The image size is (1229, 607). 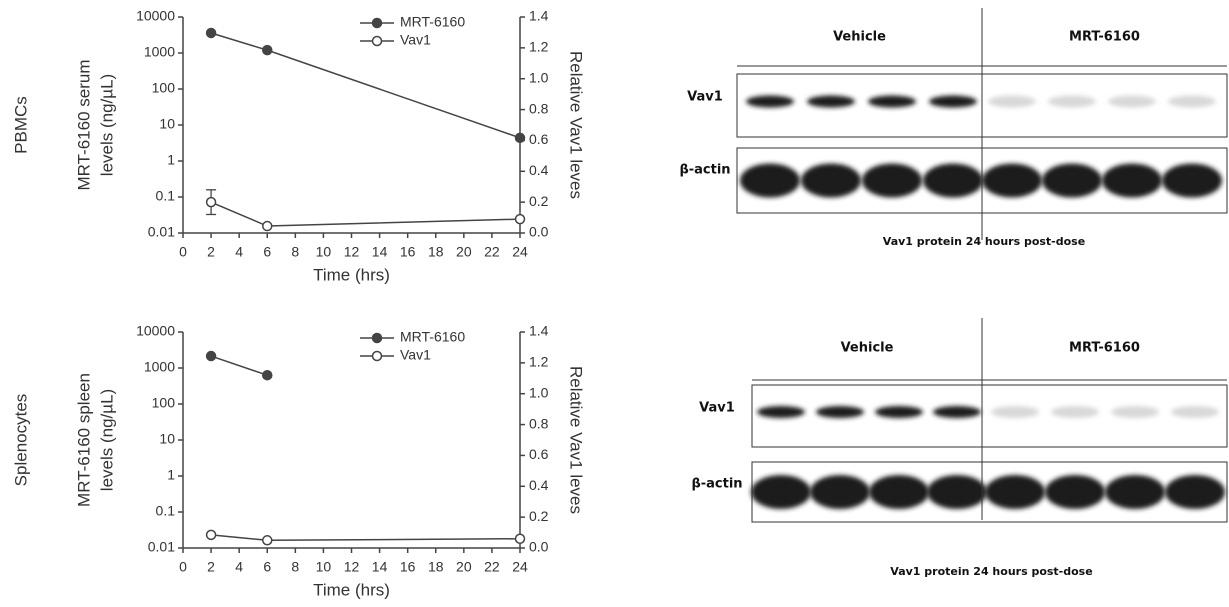 I want to click on y-tick-label: 10000, so click(x=155, y=331).